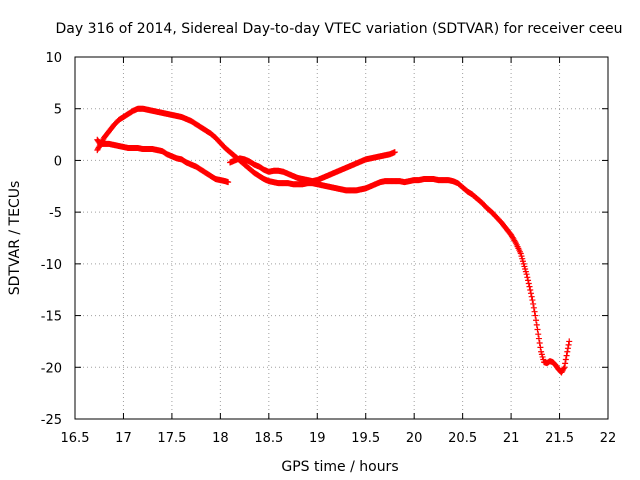 This screenshot has height=480, width=640. Describe the element at coordinates (462, 438) in the screenshot. I see `x-tick-label: 20.5` at that location.